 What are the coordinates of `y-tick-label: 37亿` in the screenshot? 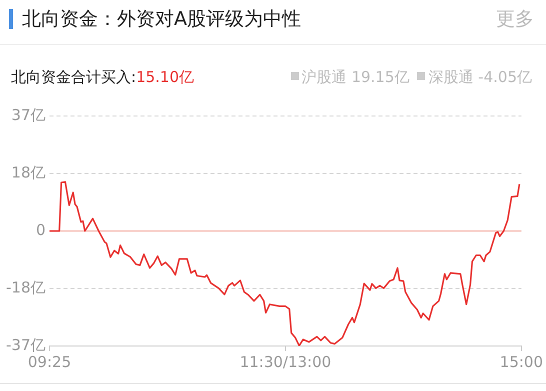 It's located at (28, 115).